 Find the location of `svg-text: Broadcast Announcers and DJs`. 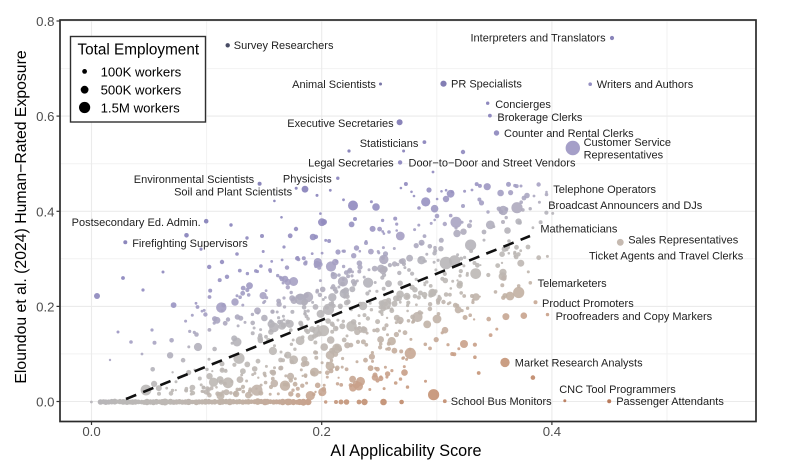

svg-text: Broadcast Announcers and DJs is located at coordinates (625, 206).